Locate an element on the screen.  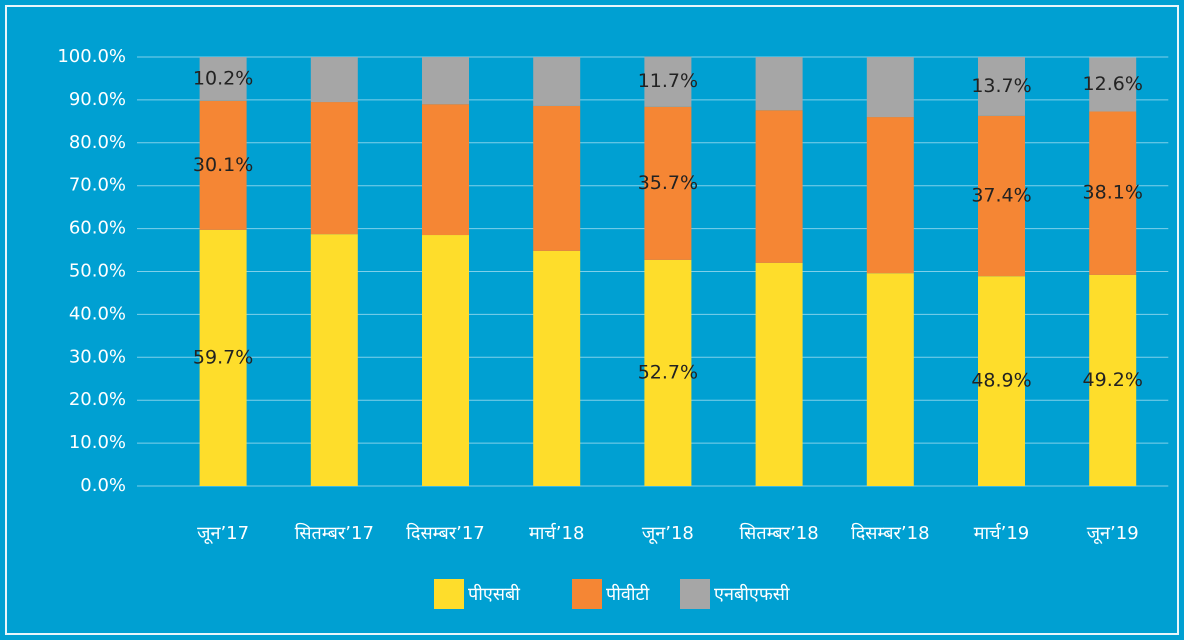
y-tick-label: 30.0% is located at coordinates (97, 356).